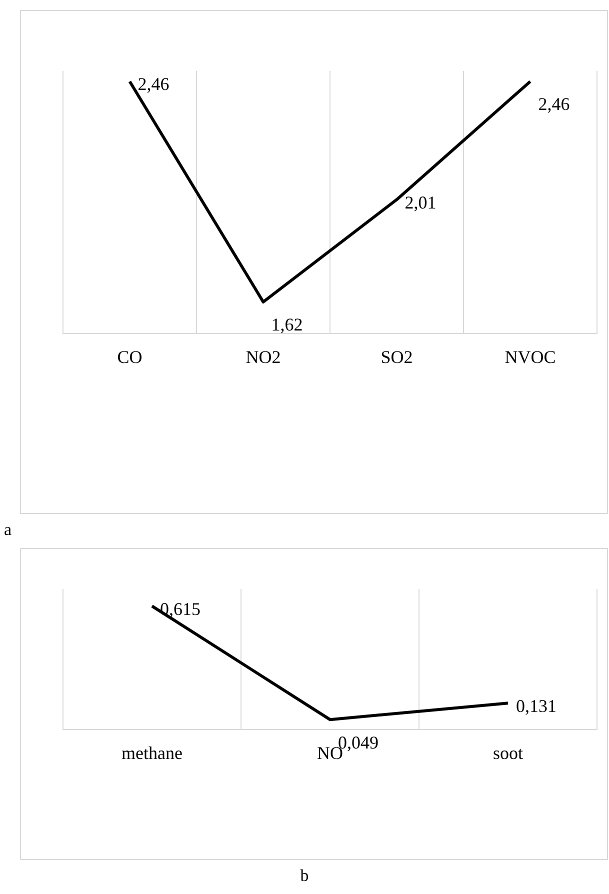 The image size is (609, 894). What do you see at coordinates (508, 752) in the screenshot?
I see `x-tick-label: soot` at bounding box center [508, 752].